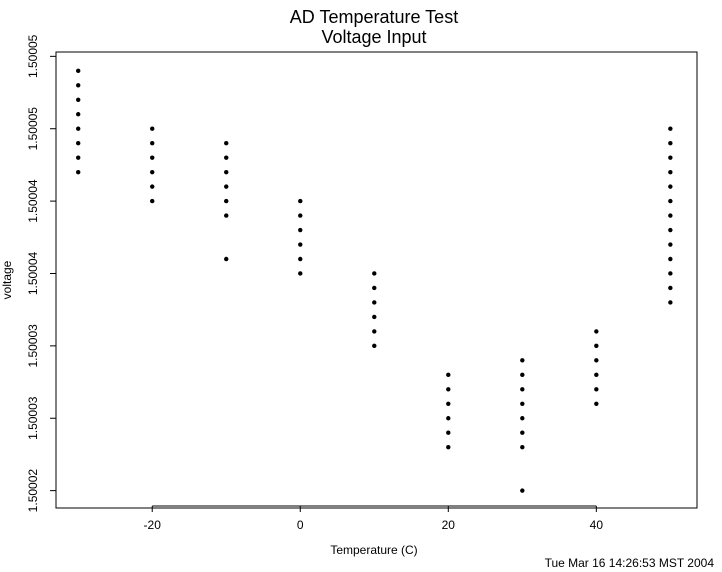 The height and width of the screenshot is (572, 722). Describe the element at coordinates (7, 279) in the screenshot. I see `y-axis-label: voltage` at that location.